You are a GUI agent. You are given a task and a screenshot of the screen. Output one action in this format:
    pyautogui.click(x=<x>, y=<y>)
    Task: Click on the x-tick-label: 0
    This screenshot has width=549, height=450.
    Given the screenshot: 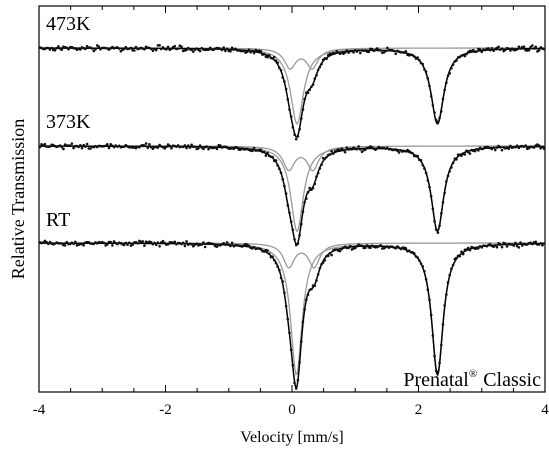 What is the action you would take?
    pyautogui.click(x=292, y=410)
    